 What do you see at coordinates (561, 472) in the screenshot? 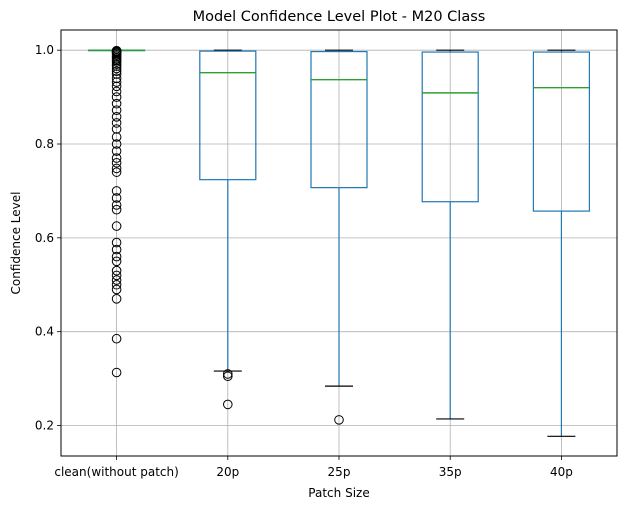
I see `x-tick-label: 40p` at bounding box center [561, 472].